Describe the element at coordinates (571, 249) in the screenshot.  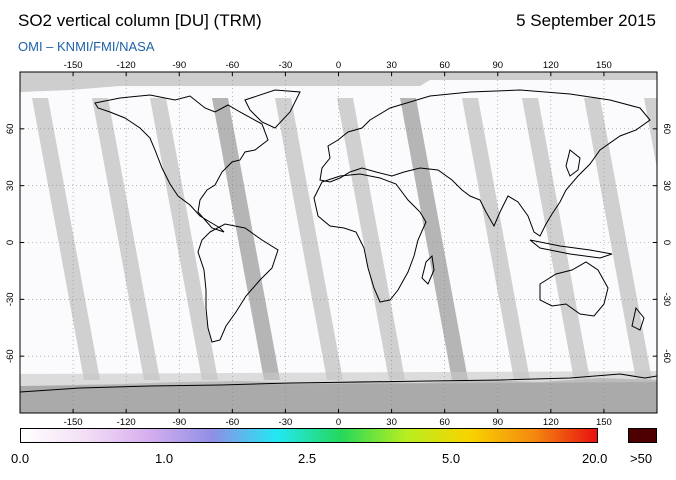
I see `coast-indonesia` at that location.